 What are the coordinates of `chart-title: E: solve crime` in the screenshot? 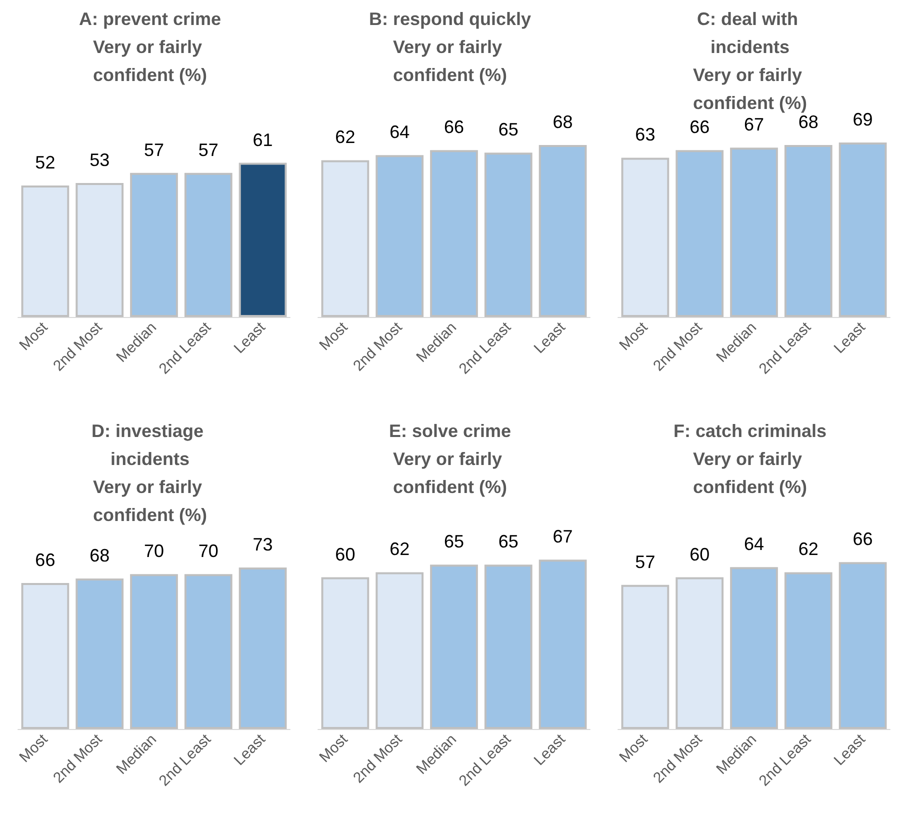 It's located at (450, 431).